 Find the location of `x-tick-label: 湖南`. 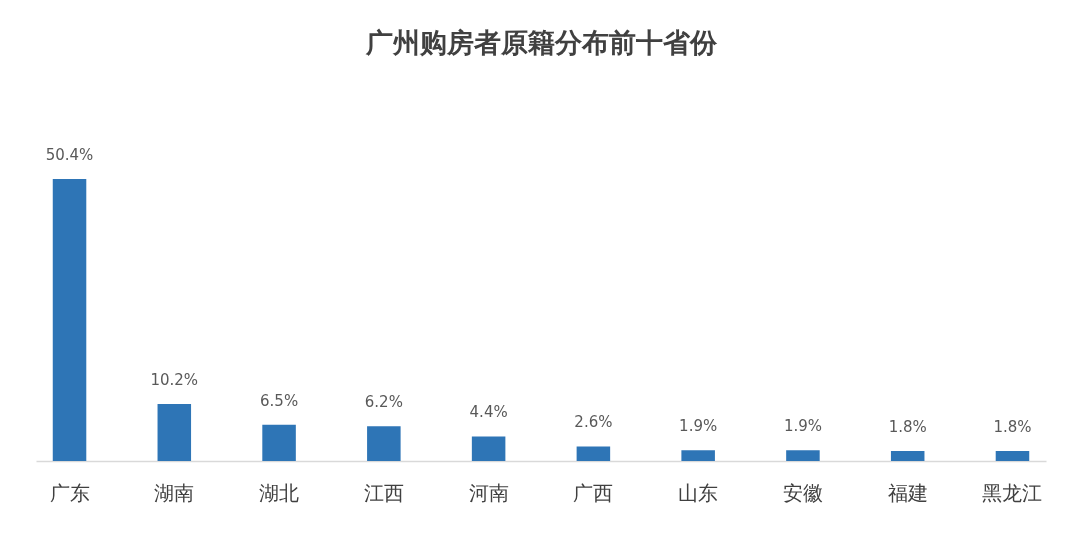

x-tick-label: 湖南 is located at coordinates (174, 492).